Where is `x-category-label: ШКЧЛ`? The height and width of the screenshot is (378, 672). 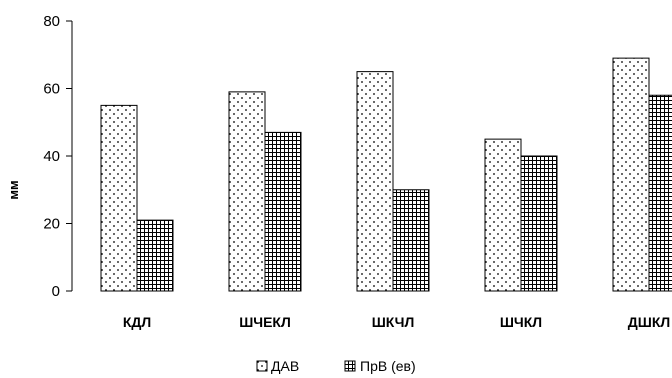
x-category-label: ШКЧЛ is located at coordinates (393, 322).